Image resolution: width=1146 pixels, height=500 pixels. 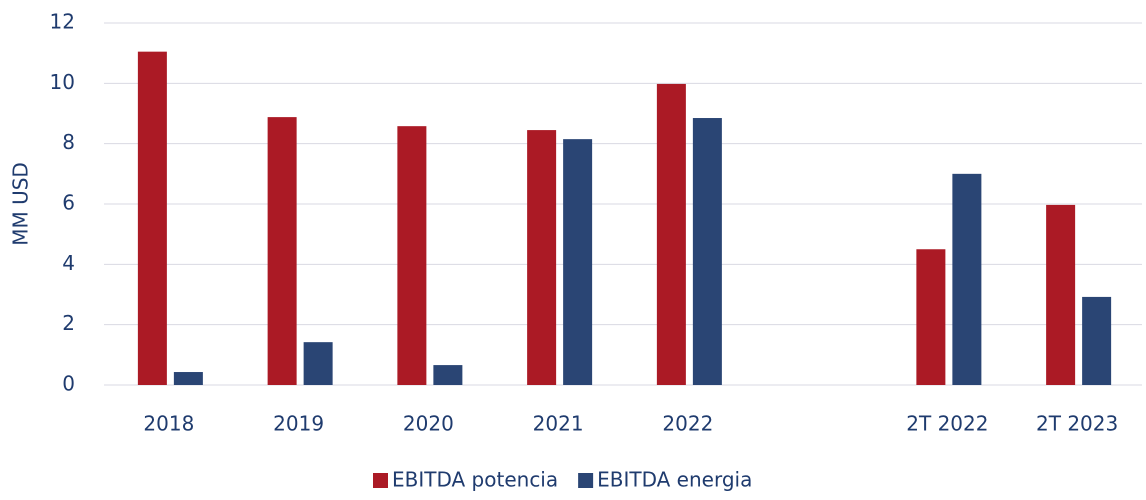 I want to click on y-tick-label: 6, so click(x=68, y=203).